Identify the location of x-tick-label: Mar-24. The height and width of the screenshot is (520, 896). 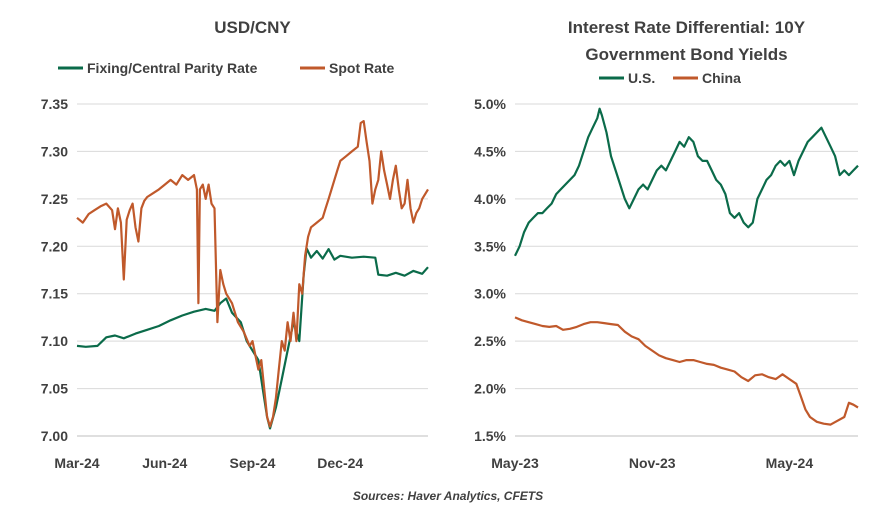
(76, 463).